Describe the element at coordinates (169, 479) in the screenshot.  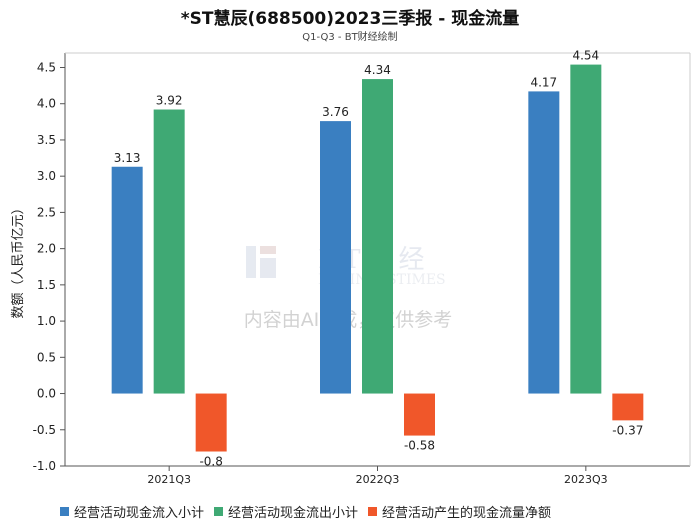
I see `x-tick-label: 2021Q3` at that location.